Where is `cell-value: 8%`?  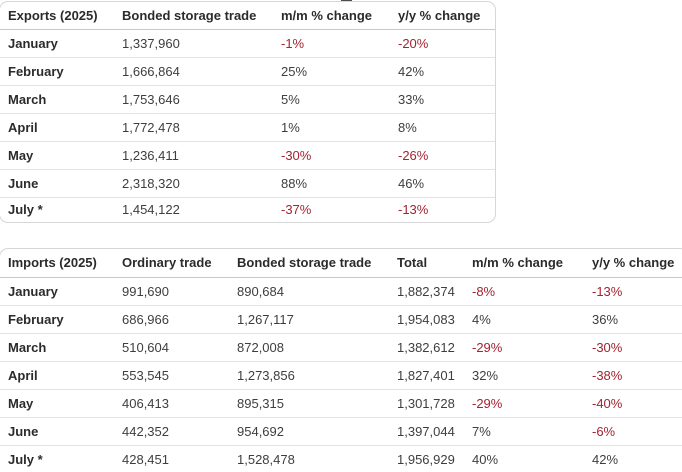
cell-value: 8% is located at coordinates (446, 127).